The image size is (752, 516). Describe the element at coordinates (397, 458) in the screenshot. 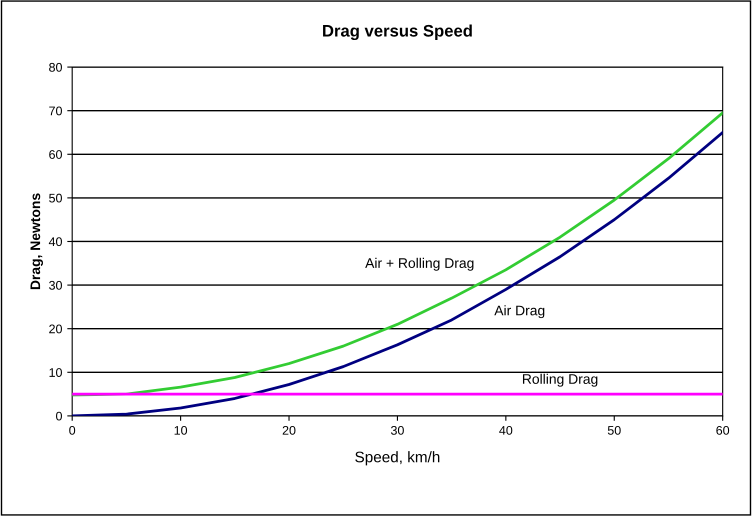

I see `x-axis-title: Speed, km/h` at that location.